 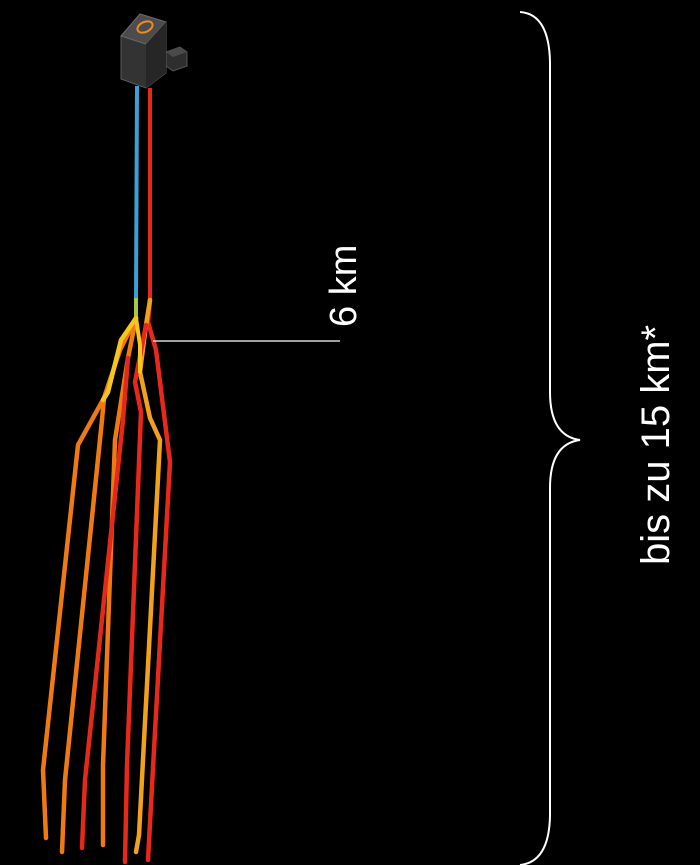 I want to click on fracture-branches, so click(x=106, y=581).